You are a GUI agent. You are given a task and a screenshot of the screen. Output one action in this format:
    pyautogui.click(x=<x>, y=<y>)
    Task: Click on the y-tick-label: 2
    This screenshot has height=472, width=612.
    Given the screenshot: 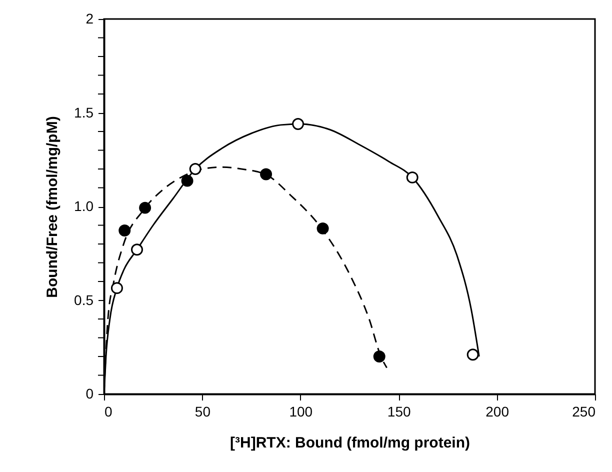 What is the action you would take?
    pyautogui.click(x=90, y=18)
    